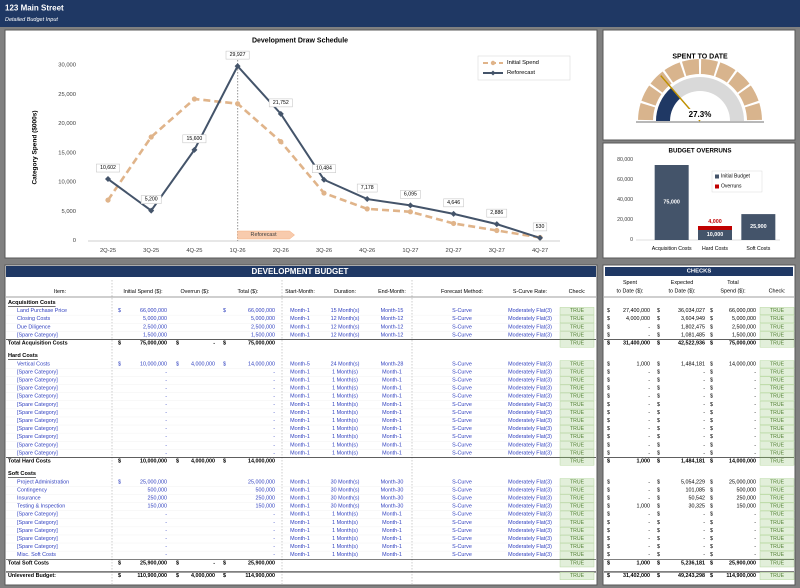 The image size is (800, 588). I want to click on page-subtitle: Detailed Budget Input, so click(31, 20).